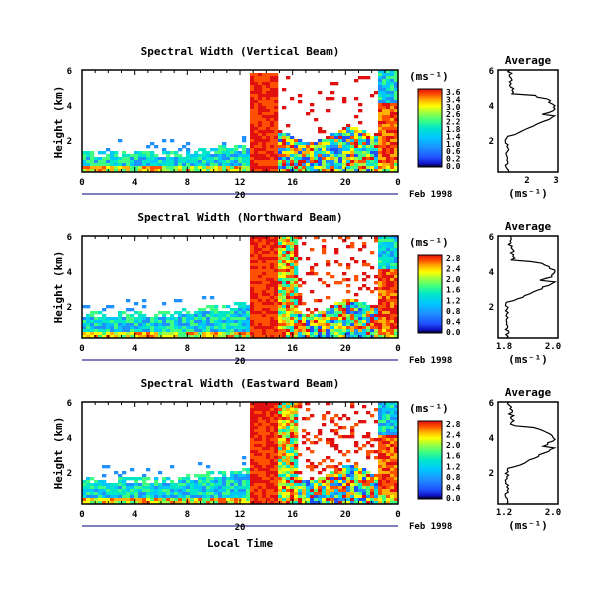 This screenshot has height=598, width=616. Describe the element at coordinates (69, 404) in the screenshot. I see `y-tick-label: 6` at that location.